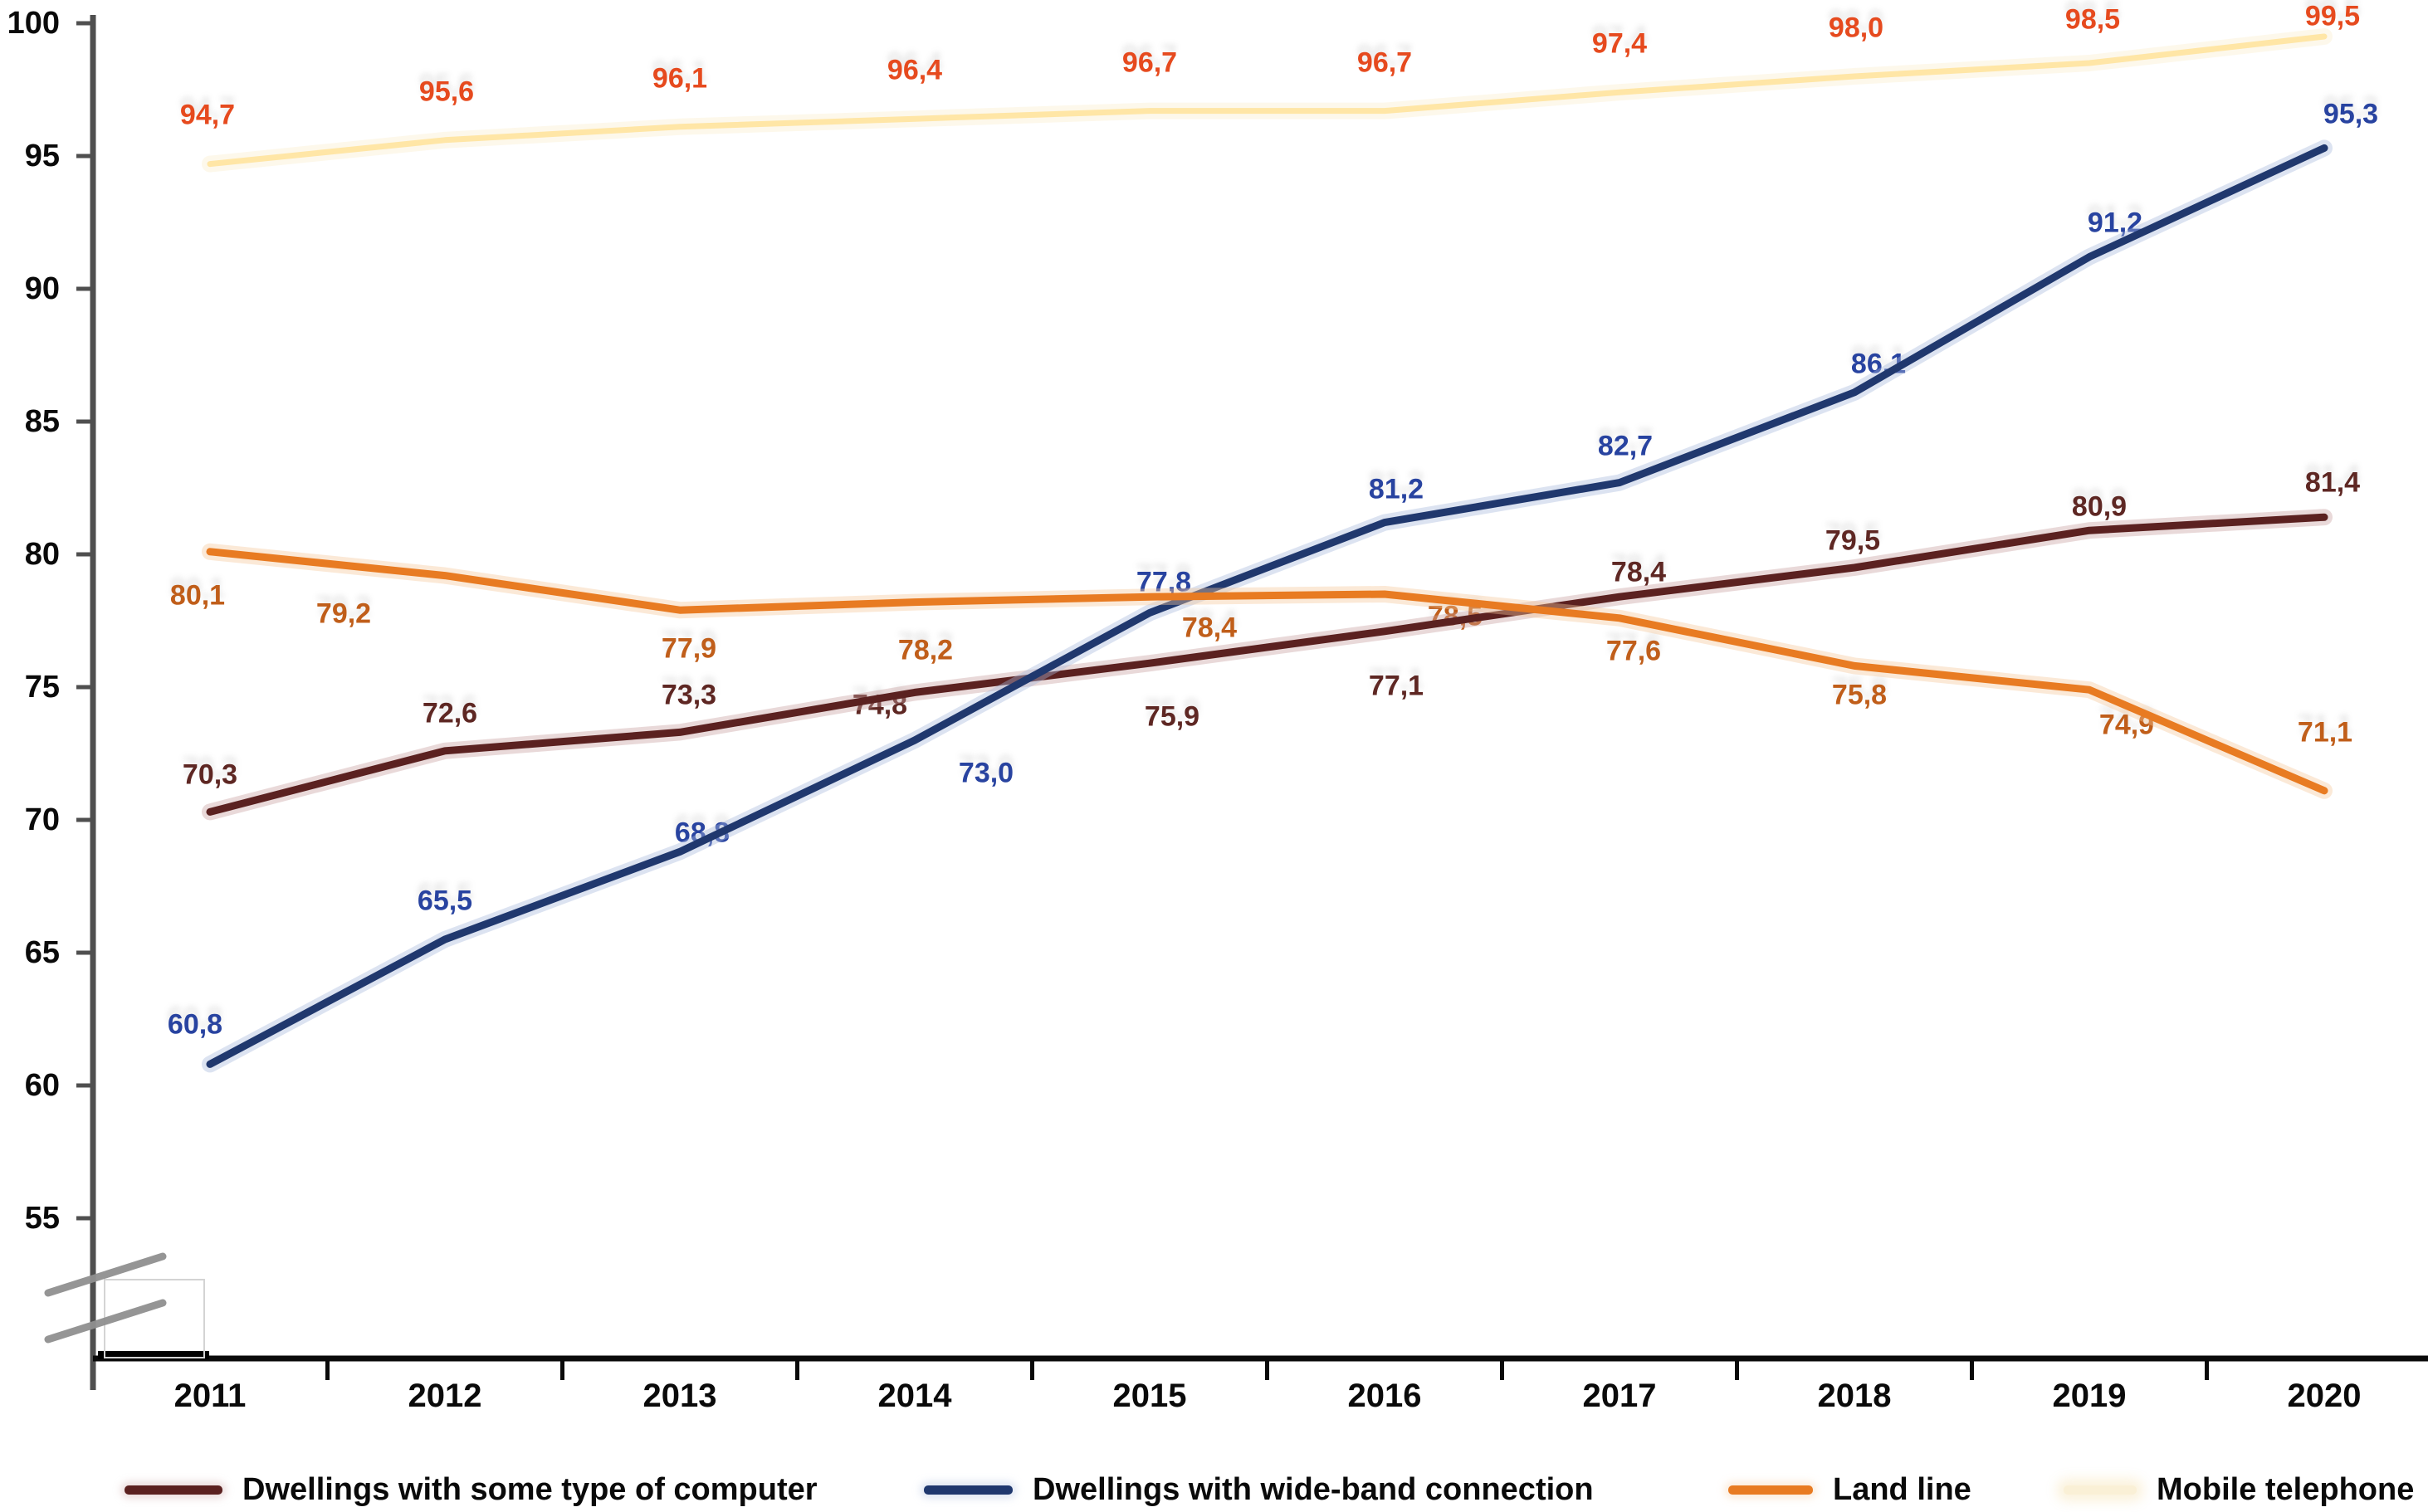 Image resolution: width=2428 pixels, height=1512 pixels. Describe the element at coordinates (2351, 114) in the screenshot. I see `data-label-wideband: 95,3` at that location.